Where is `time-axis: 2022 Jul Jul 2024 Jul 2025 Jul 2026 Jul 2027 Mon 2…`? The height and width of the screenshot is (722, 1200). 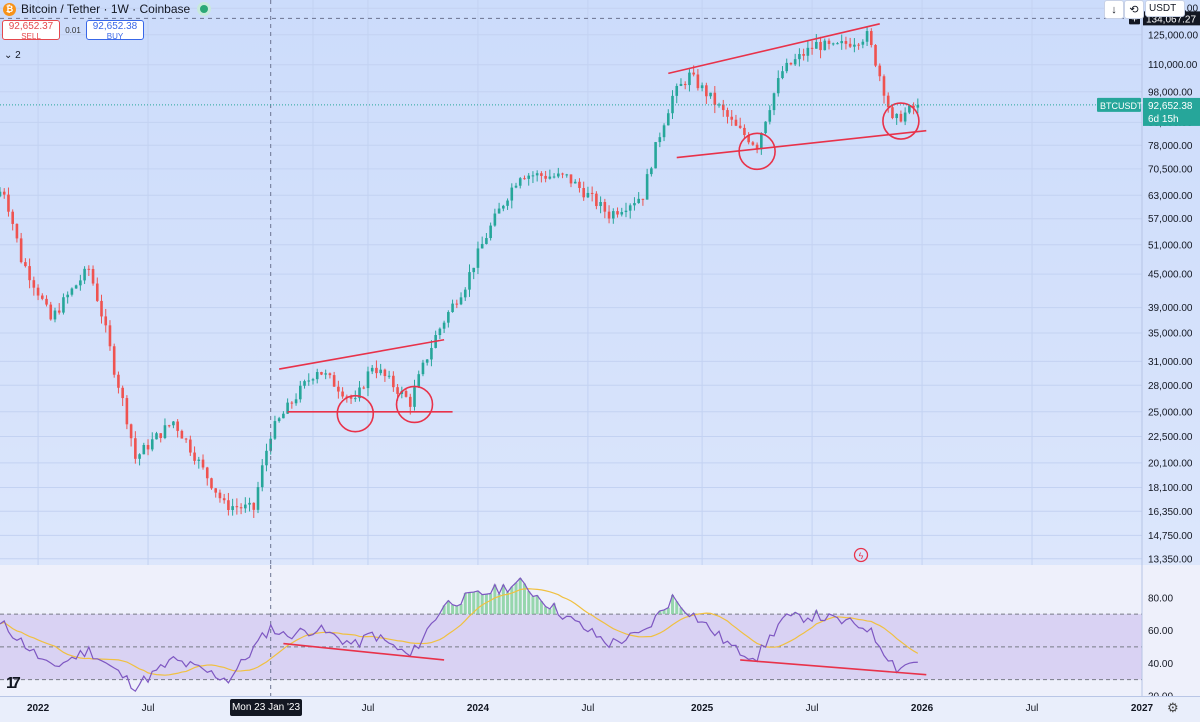
time-axis: 2022 Jul Jul 2024 Jul 2025 Jul 2026 Jul 2027 Mon 2… is located at coordinates (600, 709).